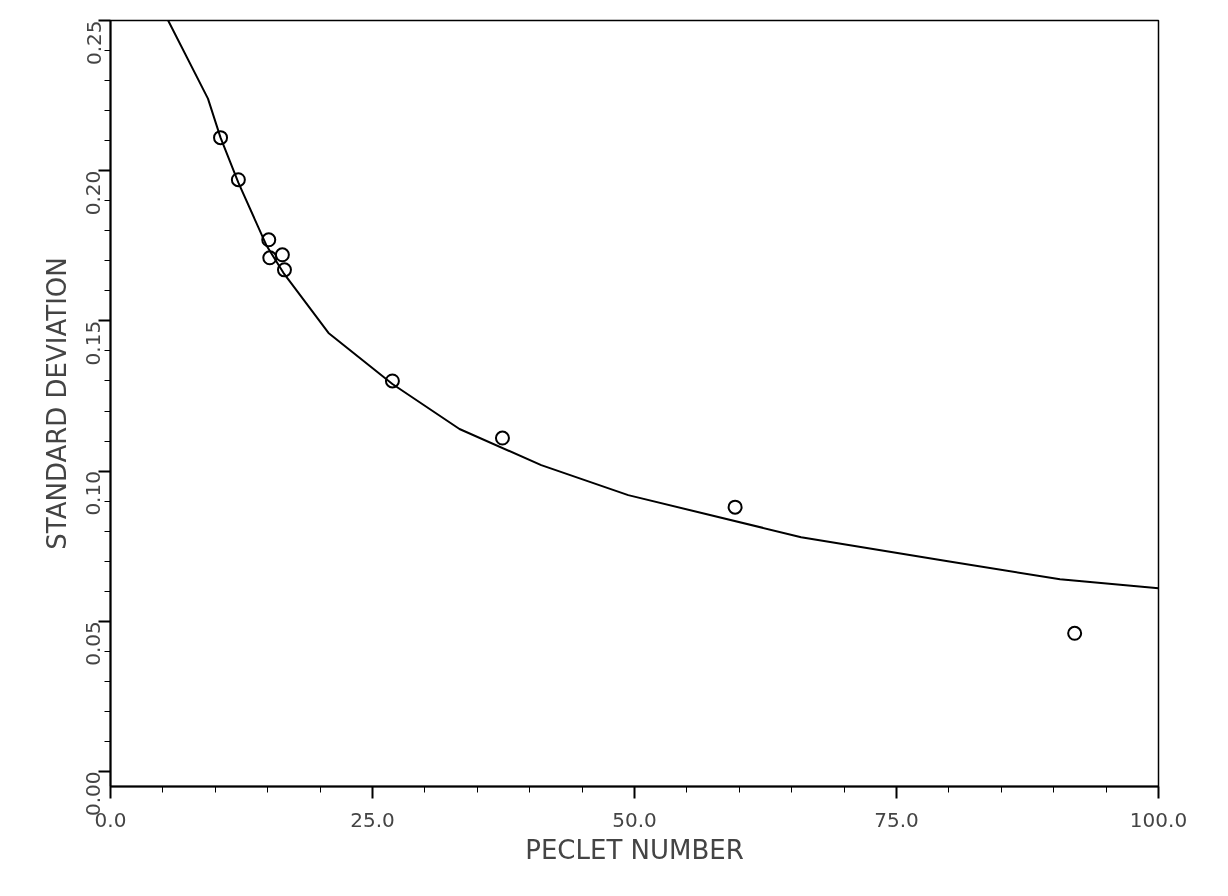  What do you see at coordinates (56, 403) in the screenshot?
I see `y-axis-title: STANDARD DEVIATION` at bounding box center [56, 403].